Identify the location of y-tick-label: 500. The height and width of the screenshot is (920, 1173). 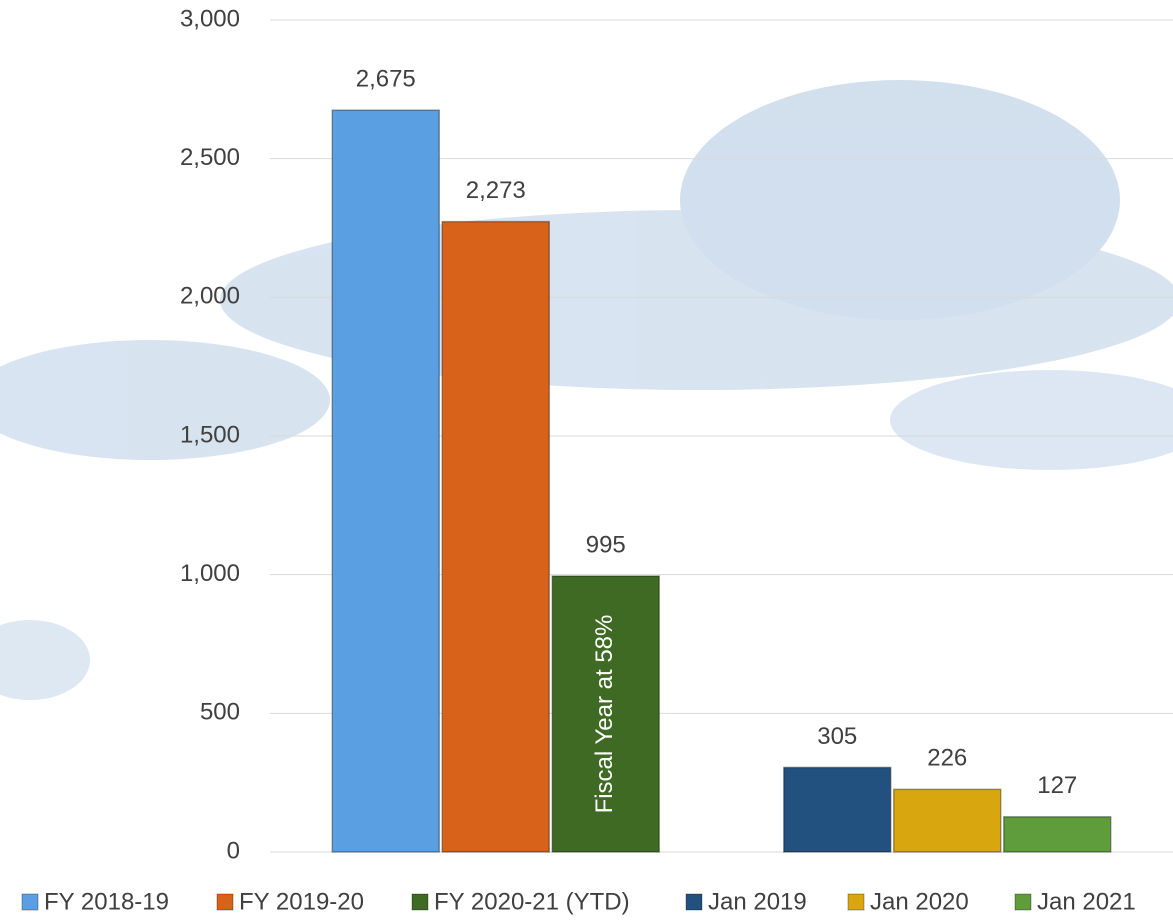
(220, 712).